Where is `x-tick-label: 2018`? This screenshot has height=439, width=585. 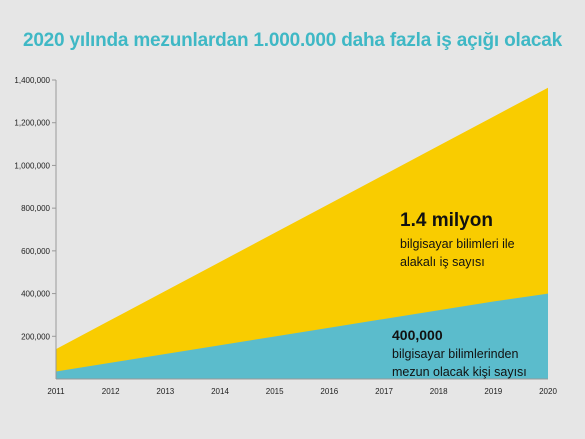
x-tick-label: 2018 is located at coordinates (439, 391).